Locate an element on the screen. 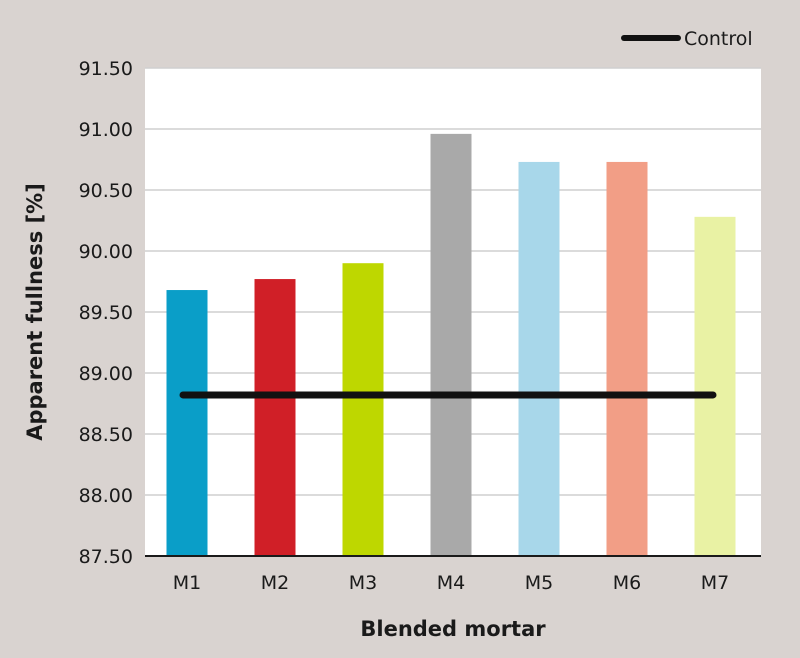 The image size is (800, 658). y-tick-label: 89.00 is located at coordinates (106, 374).